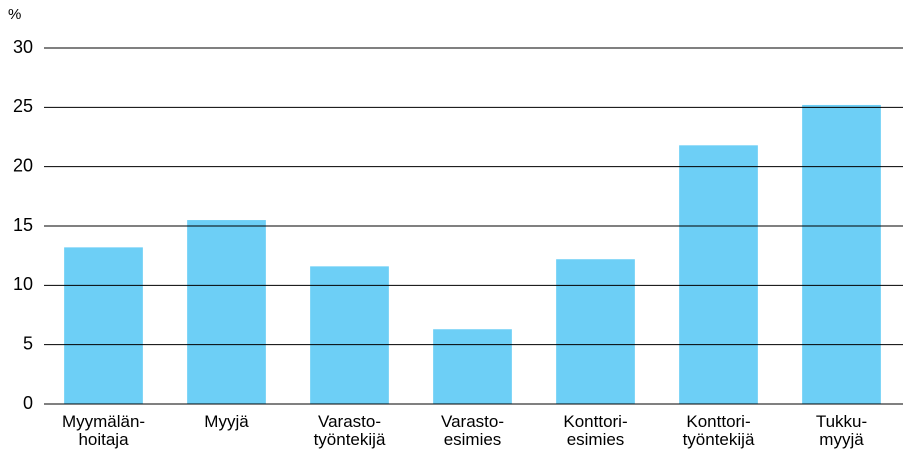 This screenshot has width=903, height=464. I want to click on y-tick-label: 20, so click(23, 165).